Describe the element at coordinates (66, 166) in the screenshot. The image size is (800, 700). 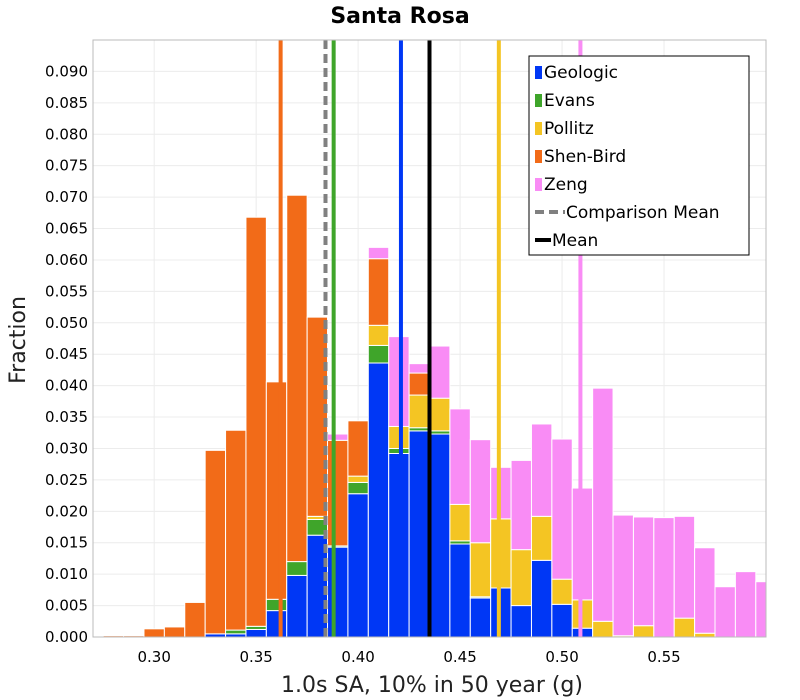
I see `y-tick-label: 0.075` at that location.